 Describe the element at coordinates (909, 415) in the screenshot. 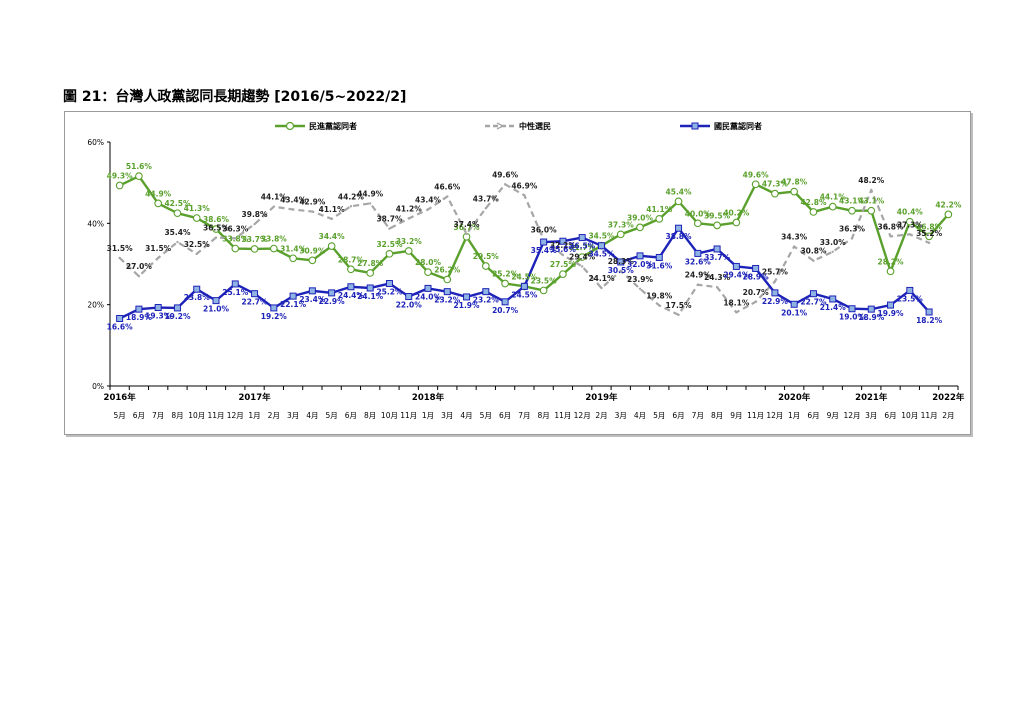

I see `x-month-label: 10月` at that location.